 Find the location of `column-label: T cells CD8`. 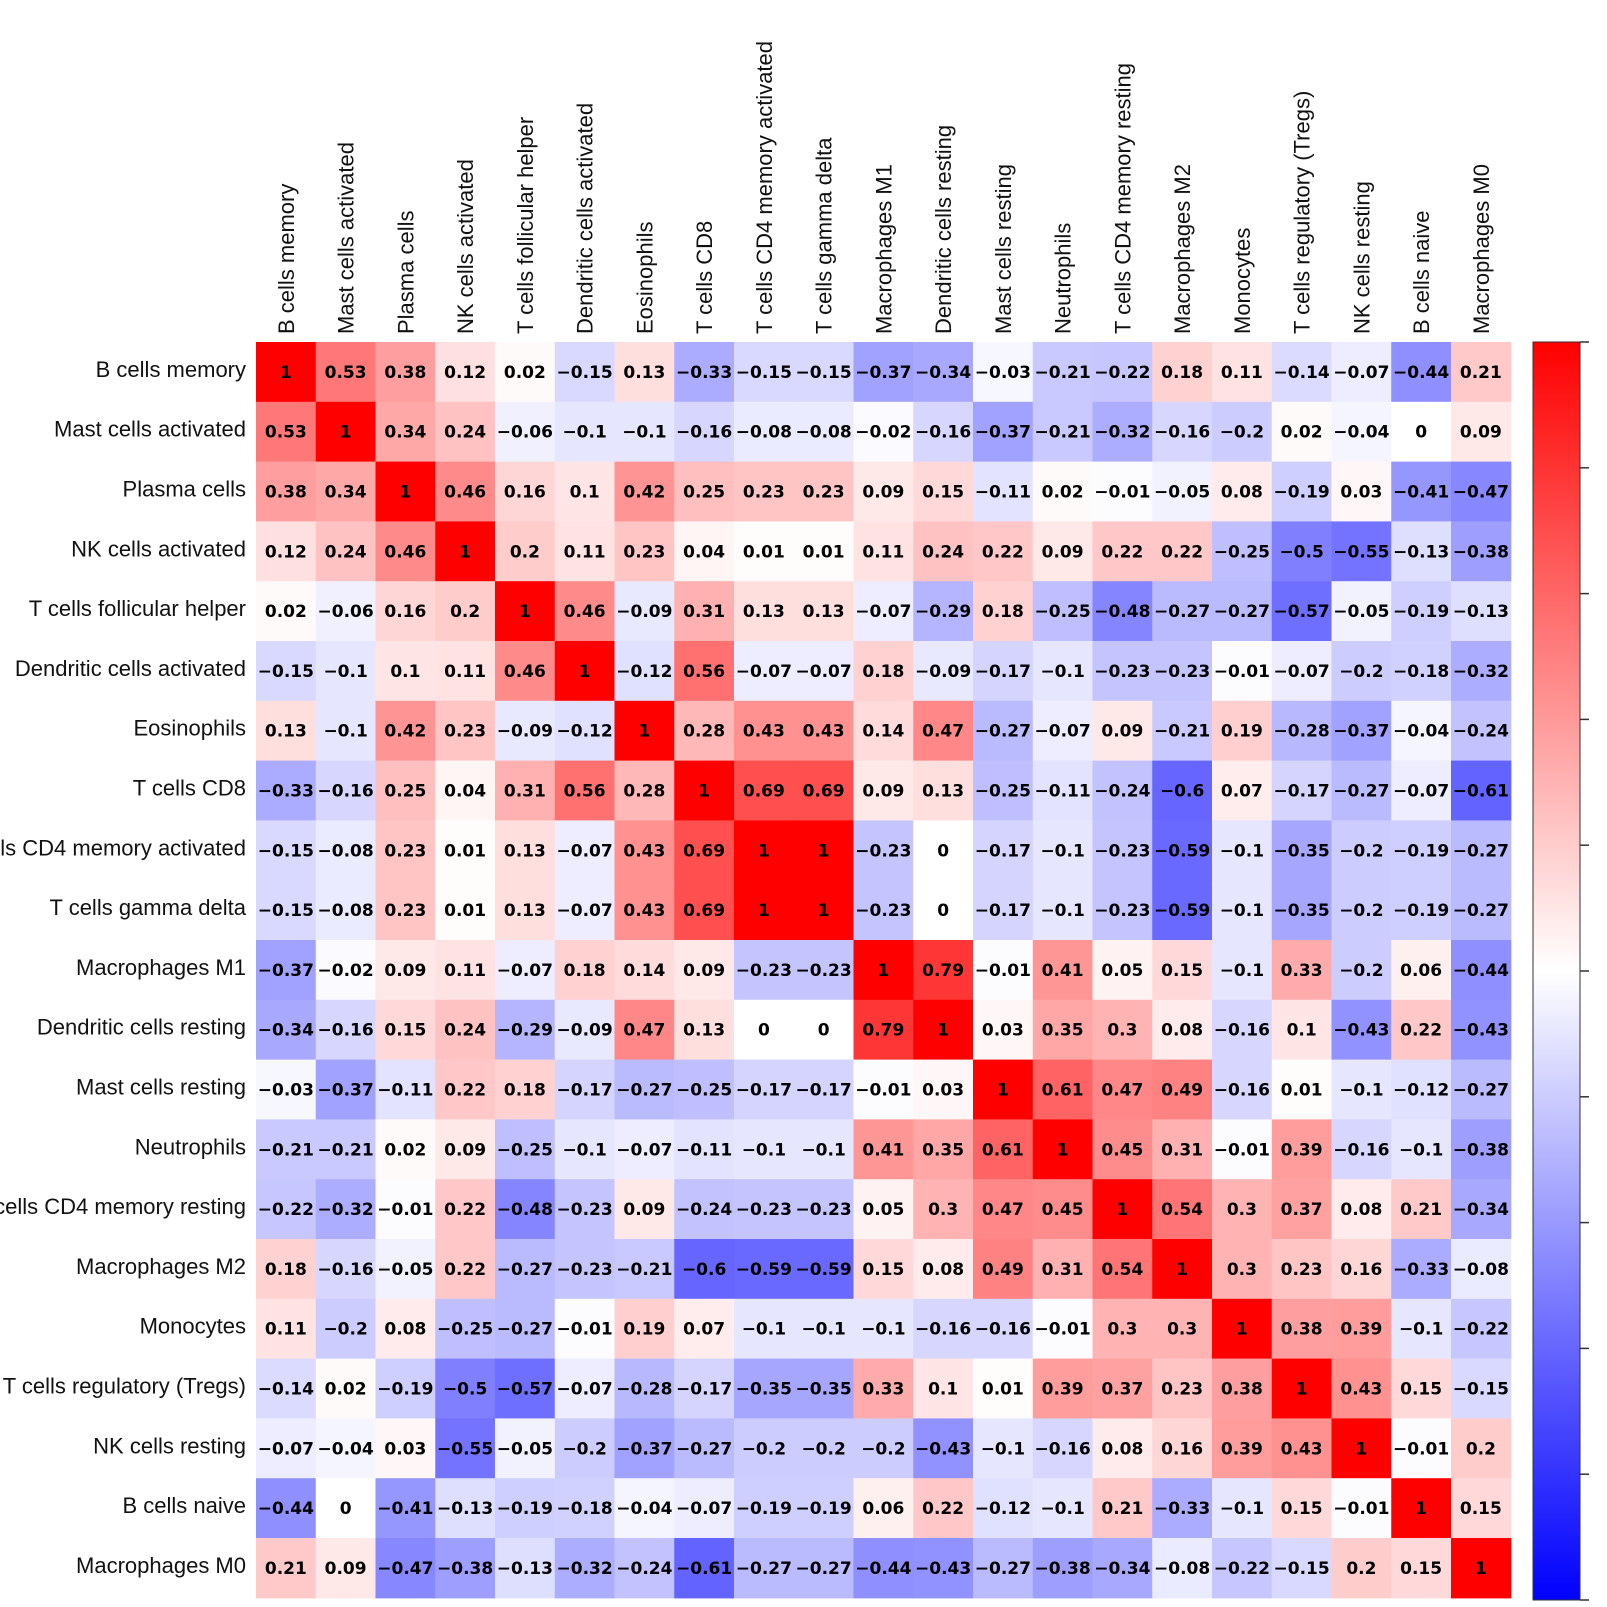

column-label: T cells CD8 is located at coordinates (704, 277).